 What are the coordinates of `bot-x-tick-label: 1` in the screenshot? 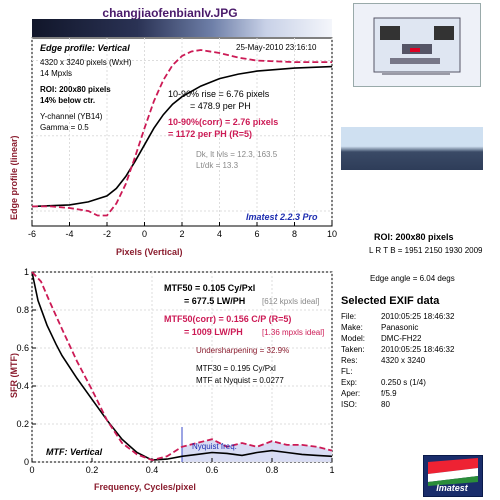 It's located at (331, 470).